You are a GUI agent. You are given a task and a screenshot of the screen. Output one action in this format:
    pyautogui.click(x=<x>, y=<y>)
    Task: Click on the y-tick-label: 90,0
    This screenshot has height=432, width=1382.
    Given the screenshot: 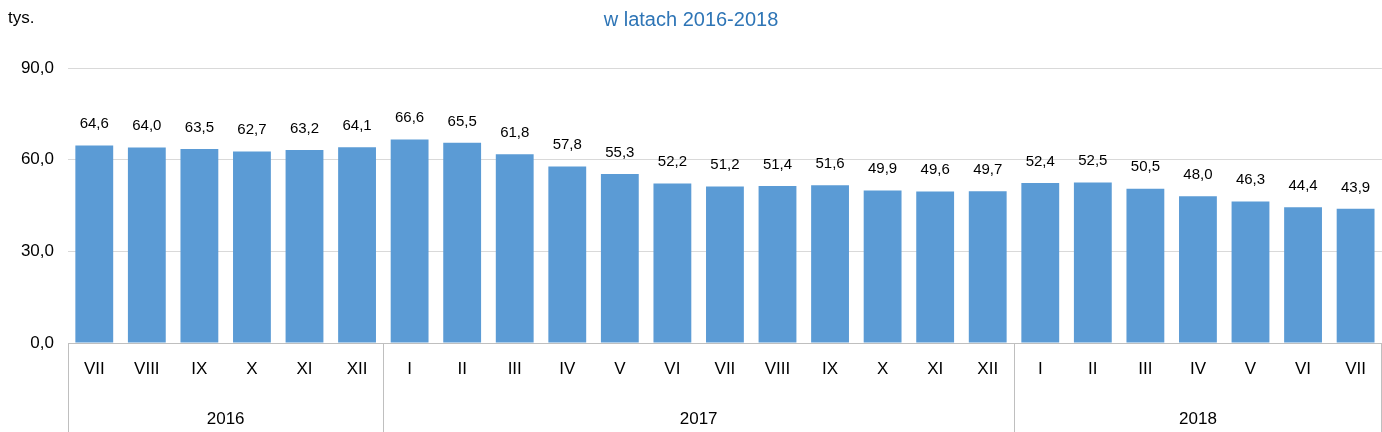 What is the action you would take?
    pyautogui.click(x=37, y=67)
    